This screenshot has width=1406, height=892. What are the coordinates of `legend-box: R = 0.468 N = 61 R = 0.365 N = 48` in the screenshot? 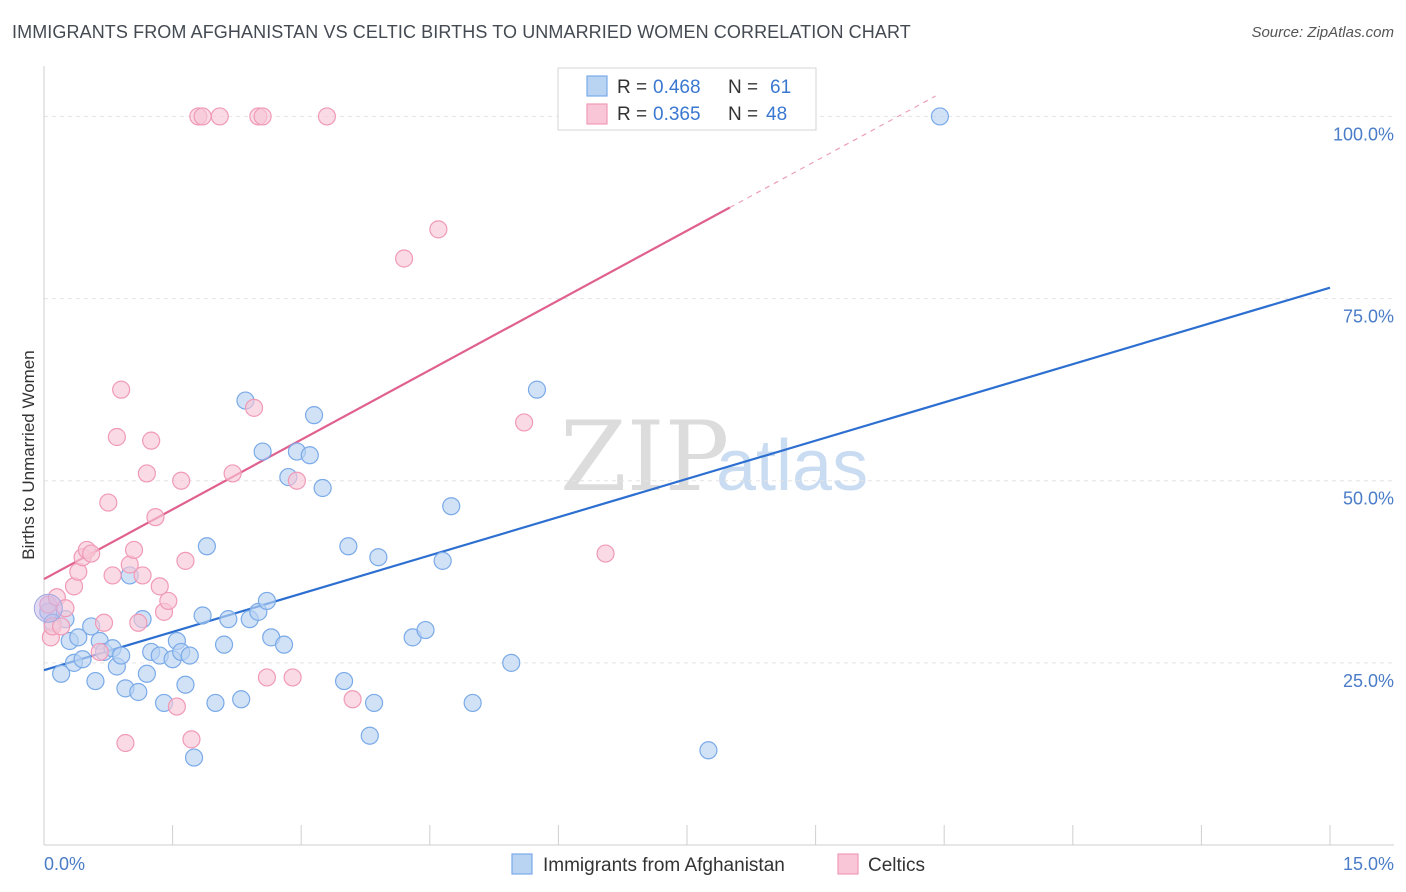 It's located at (687, 99).